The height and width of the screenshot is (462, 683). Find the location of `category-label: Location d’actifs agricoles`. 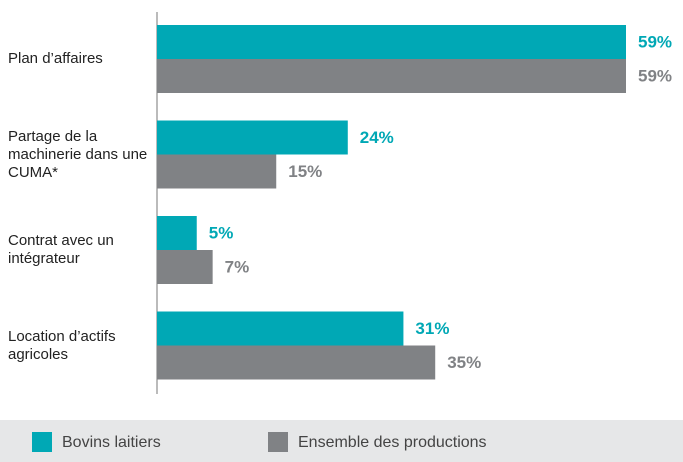

category-label: Location d’actifs agricoles is located at coordinates (62, 345).